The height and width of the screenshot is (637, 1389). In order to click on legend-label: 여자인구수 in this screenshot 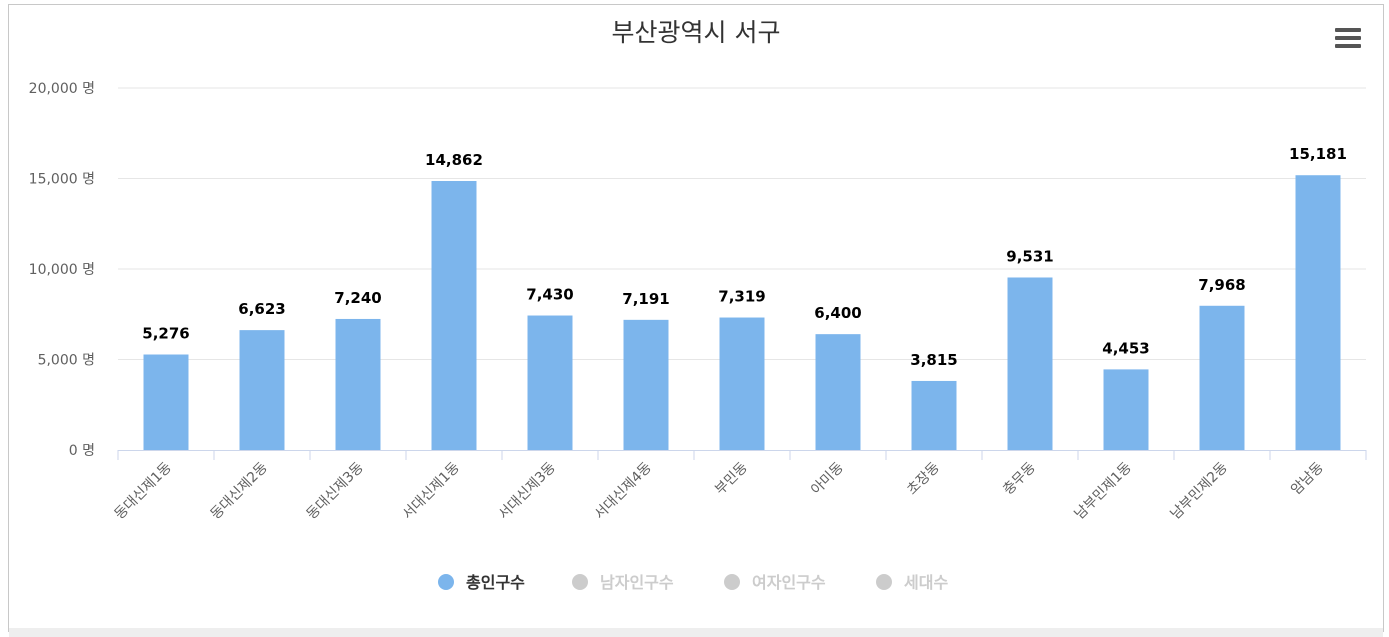, I will do `click(789, 582)`.